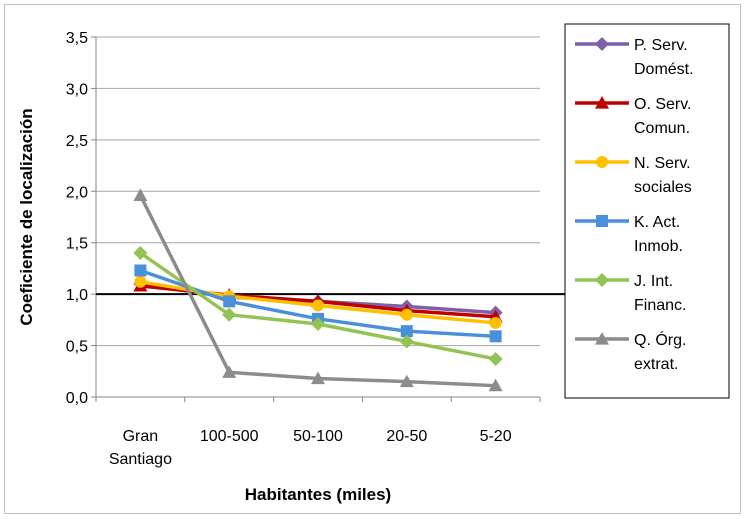  I want to click on y-tick-label: 2,0, so click(77, 192).